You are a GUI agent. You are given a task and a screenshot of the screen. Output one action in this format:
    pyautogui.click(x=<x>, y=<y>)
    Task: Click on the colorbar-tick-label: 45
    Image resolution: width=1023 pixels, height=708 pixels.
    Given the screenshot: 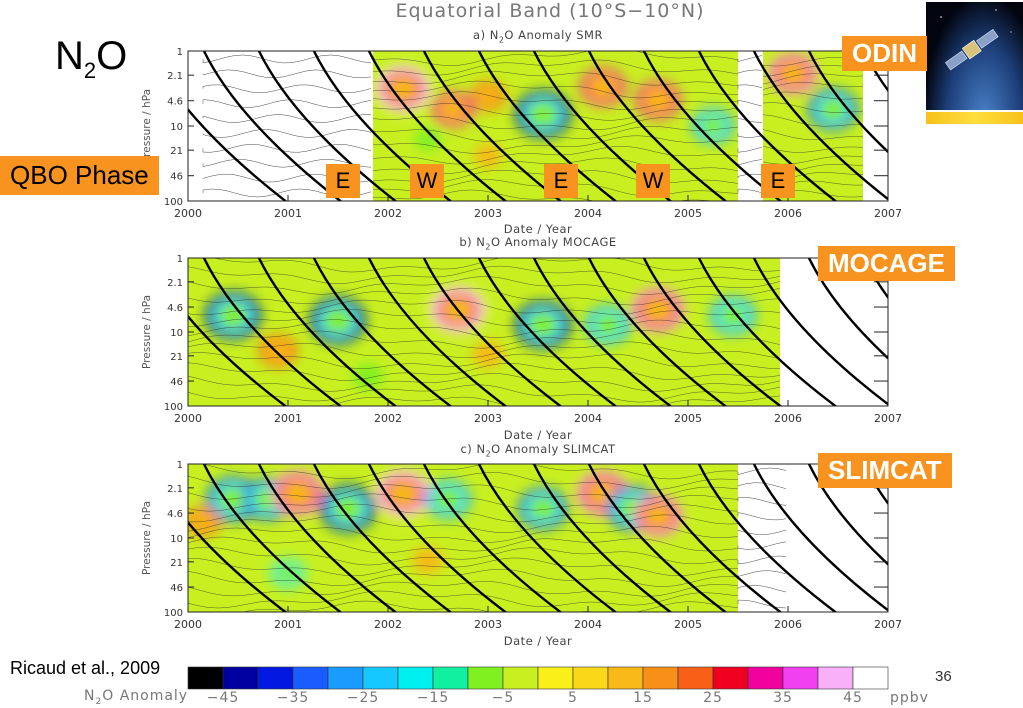 What is the action you would take?
    pyautogui.click(x=853, y=698)
    